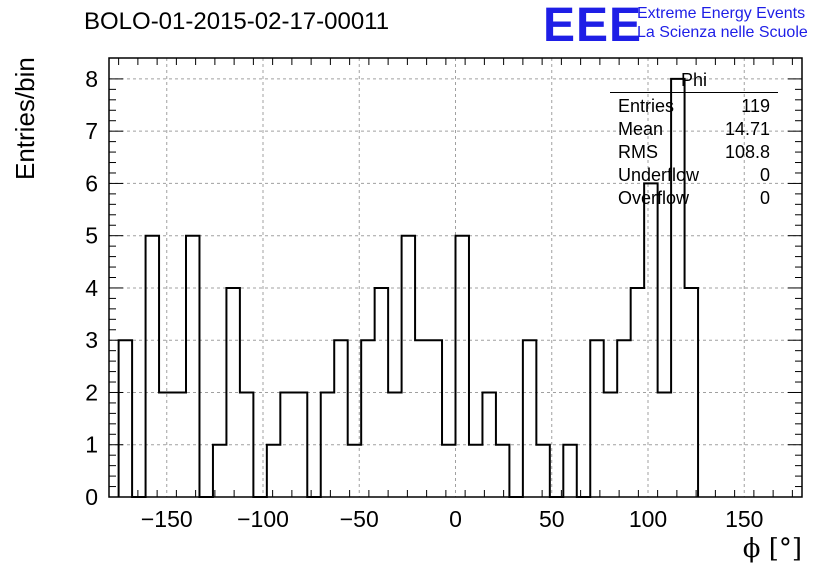  What do you see at coordinates (641, 129) in the screenshot?
I see `stats-label: Mean` at bounding box center [641, 129].